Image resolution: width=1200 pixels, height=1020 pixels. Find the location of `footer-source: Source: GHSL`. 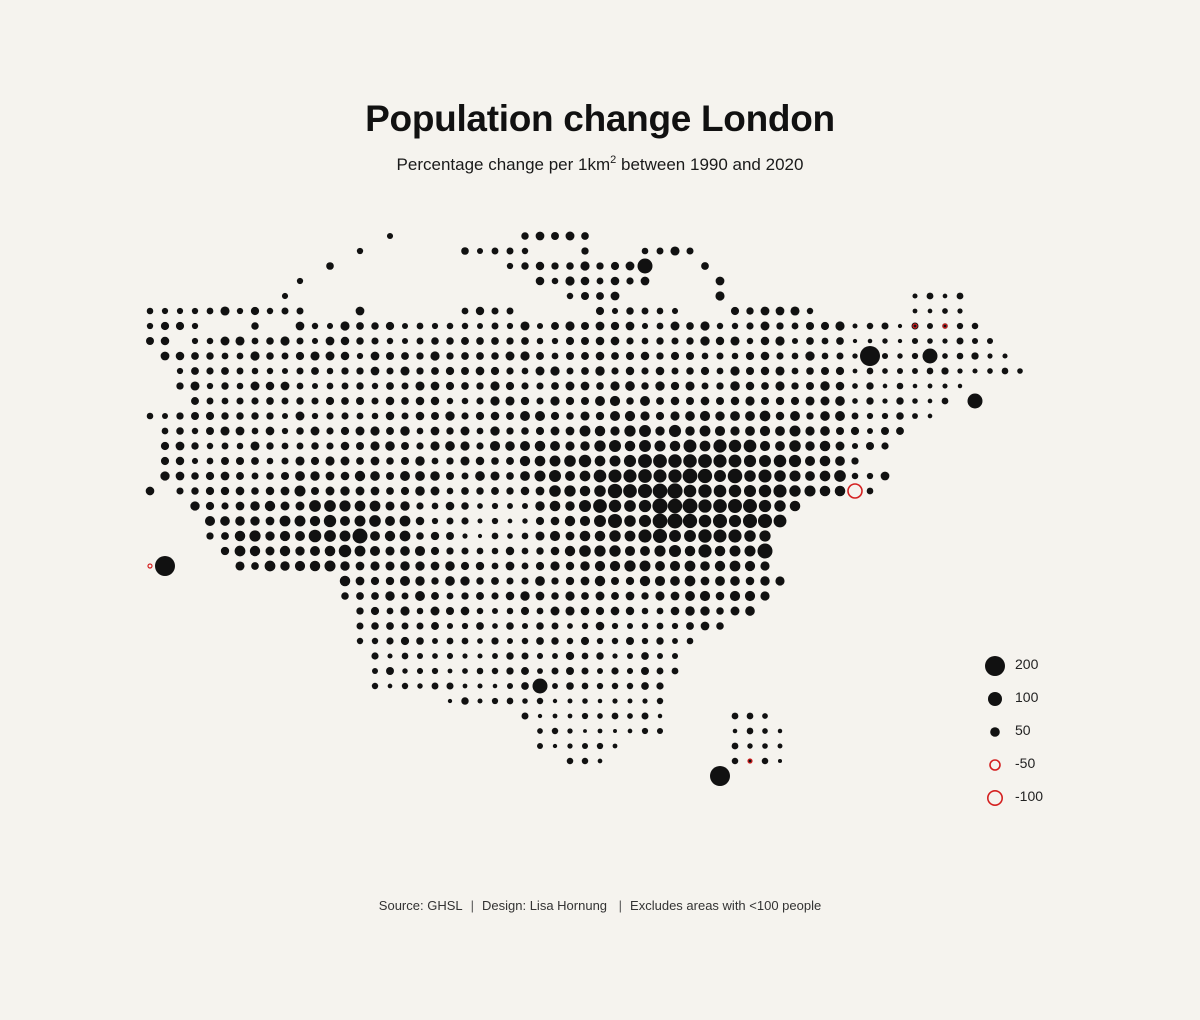

footer-source: Source: GHSL is located at coordinates (420, 905).